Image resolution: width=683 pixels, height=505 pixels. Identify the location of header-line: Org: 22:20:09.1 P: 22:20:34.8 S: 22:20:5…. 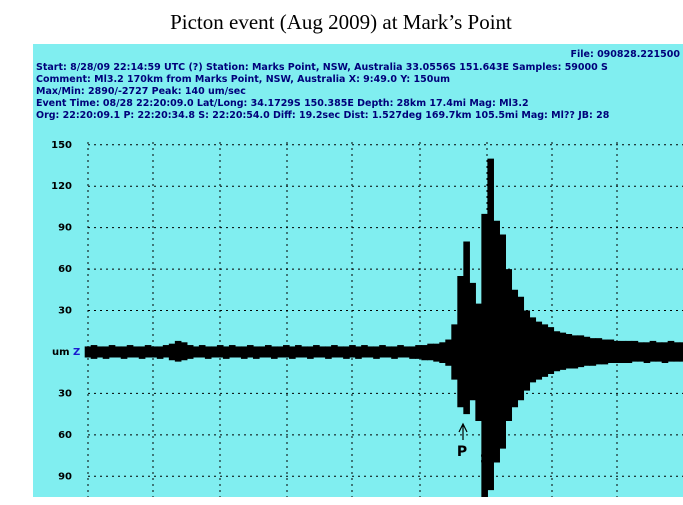
(323, 115).